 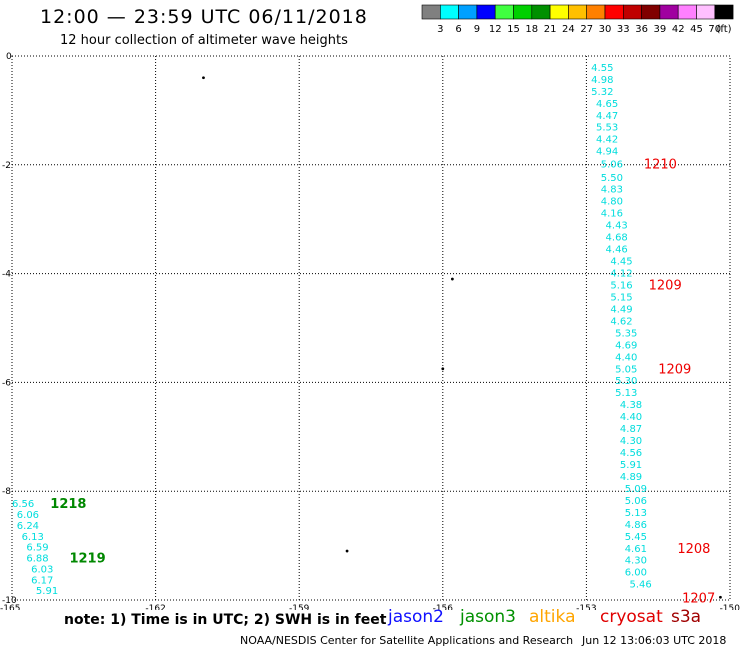 What do you see at coordinates (617, 238) in the screenshot?
I see `wave-height-label: 4.68` at bounding box center [617, 238].